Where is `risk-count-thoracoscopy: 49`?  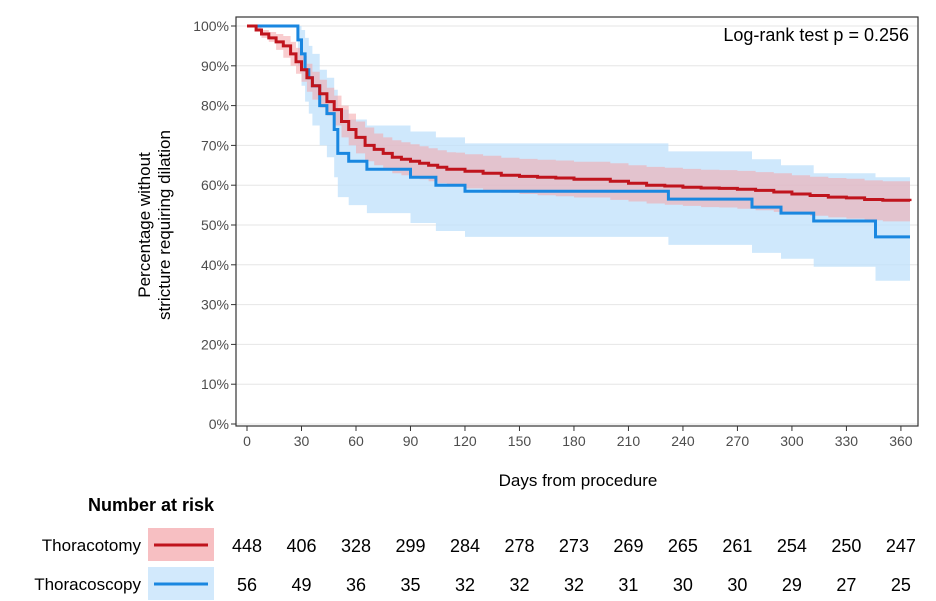 risk-count-thoracoscopy: 49 is located at coordinates (301, 585).